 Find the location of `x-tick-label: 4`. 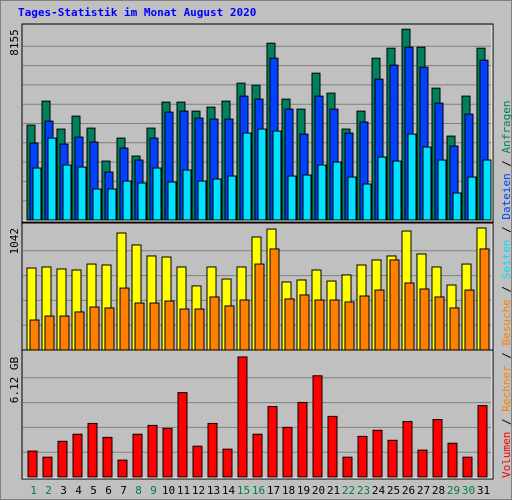

x-tick-label: 4 is located at coordinates (78, 490).